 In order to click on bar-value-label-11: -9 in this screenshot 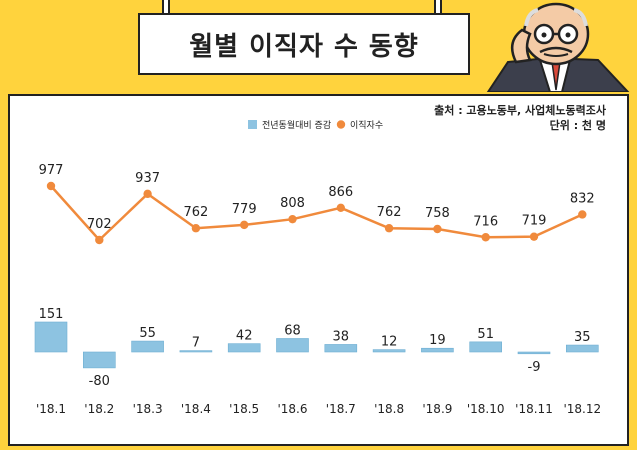, I will do `click(534, 367)`.